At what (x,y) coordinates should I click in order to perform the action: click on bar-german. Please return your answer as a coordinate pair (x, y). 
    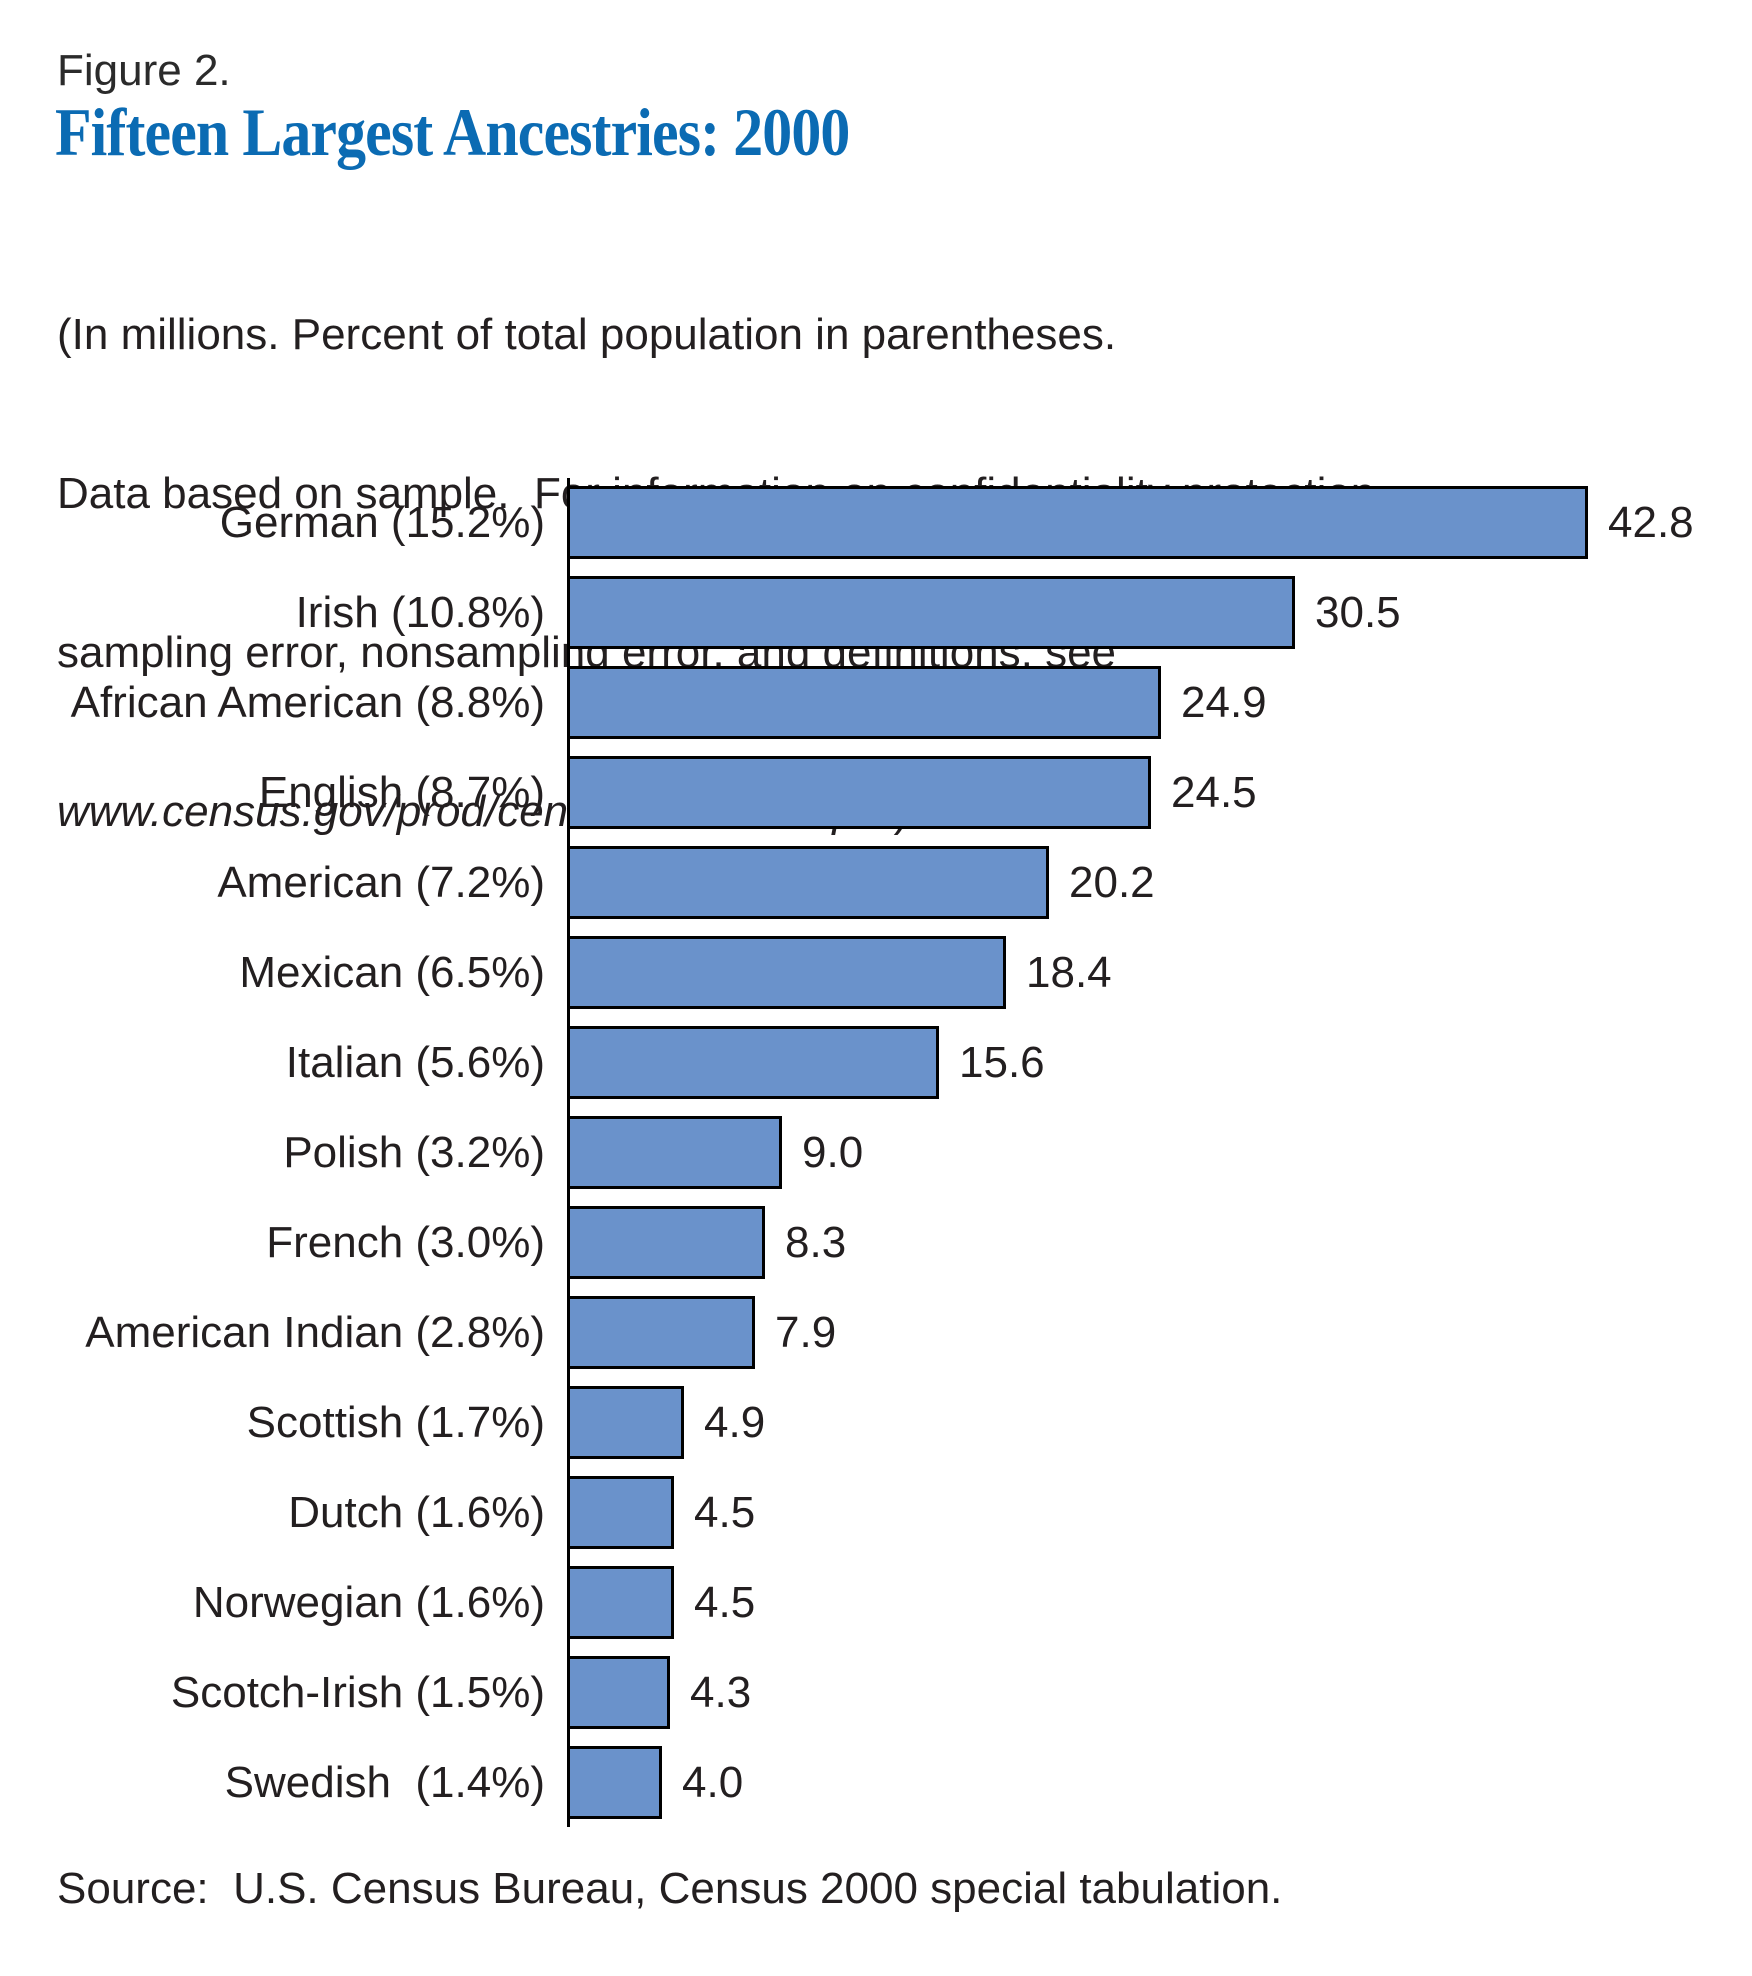
    Looking at the image, I should click on (1077, 522).